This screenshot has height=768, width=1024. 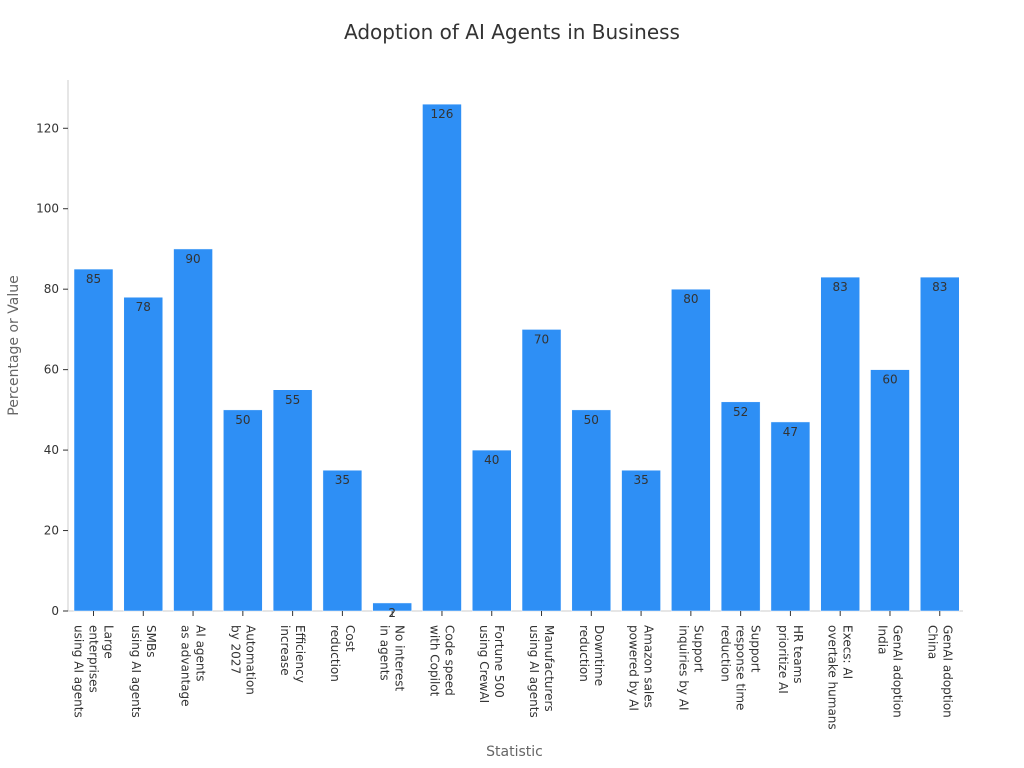 What do you see at coordinates (690, 299) in the screenshot?
I see `bar-value-label: 80` at bounding box center [690, 299].